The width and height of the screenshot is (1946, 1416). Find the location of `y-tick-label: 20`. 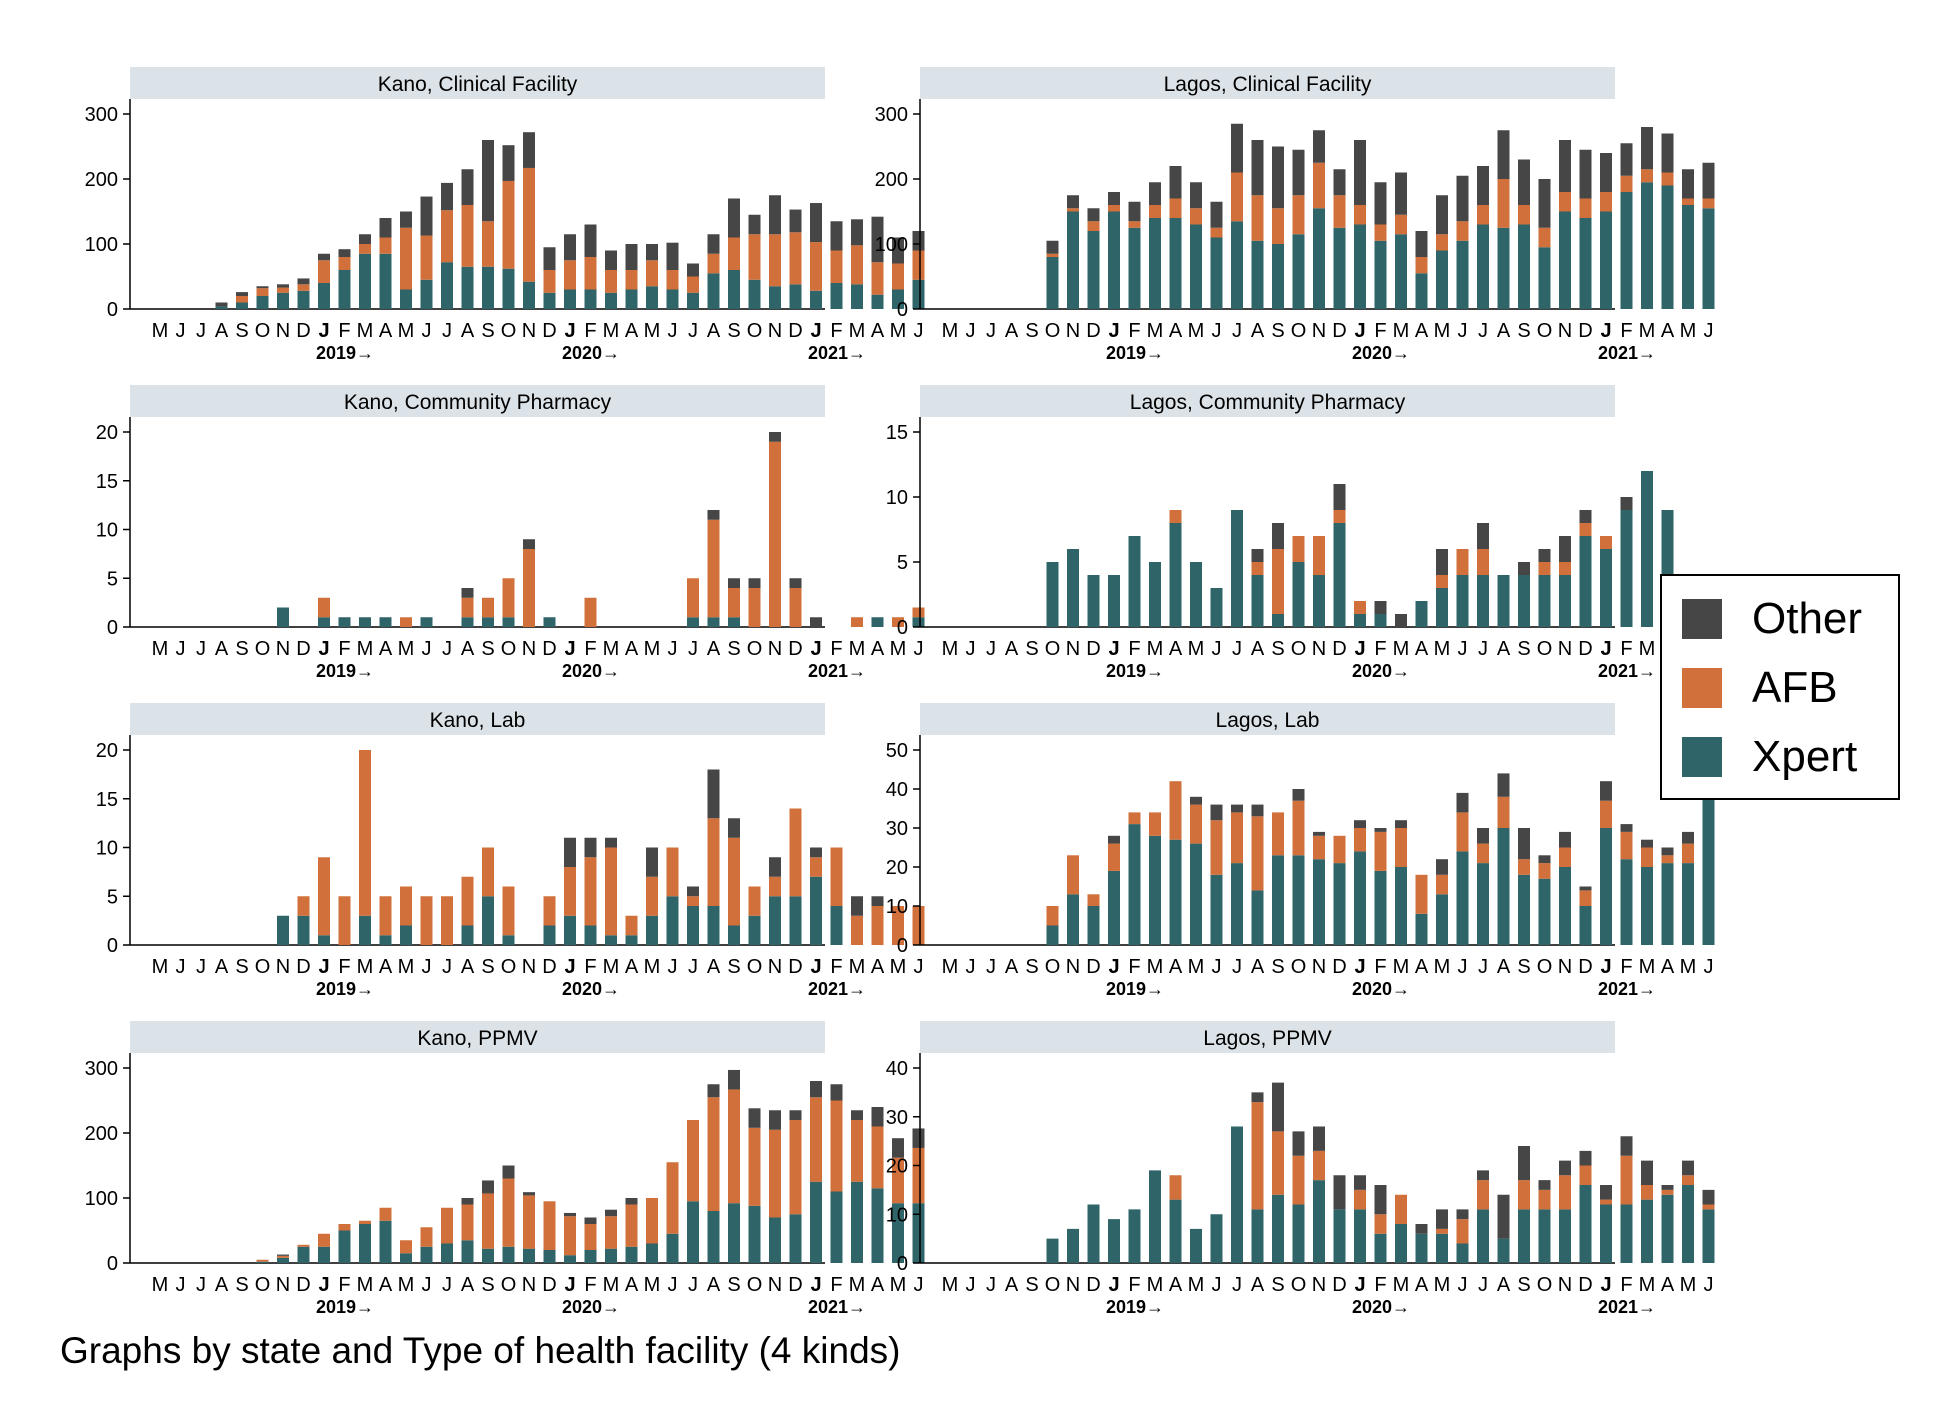

y-tick-label: 20 is located at coordinates (897, 1167).